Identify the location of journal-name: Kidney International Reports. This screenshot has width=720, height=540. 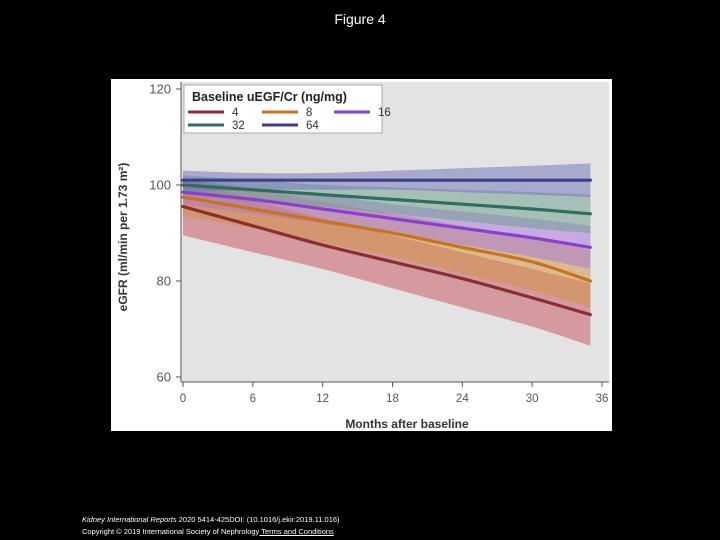
(129, 519).